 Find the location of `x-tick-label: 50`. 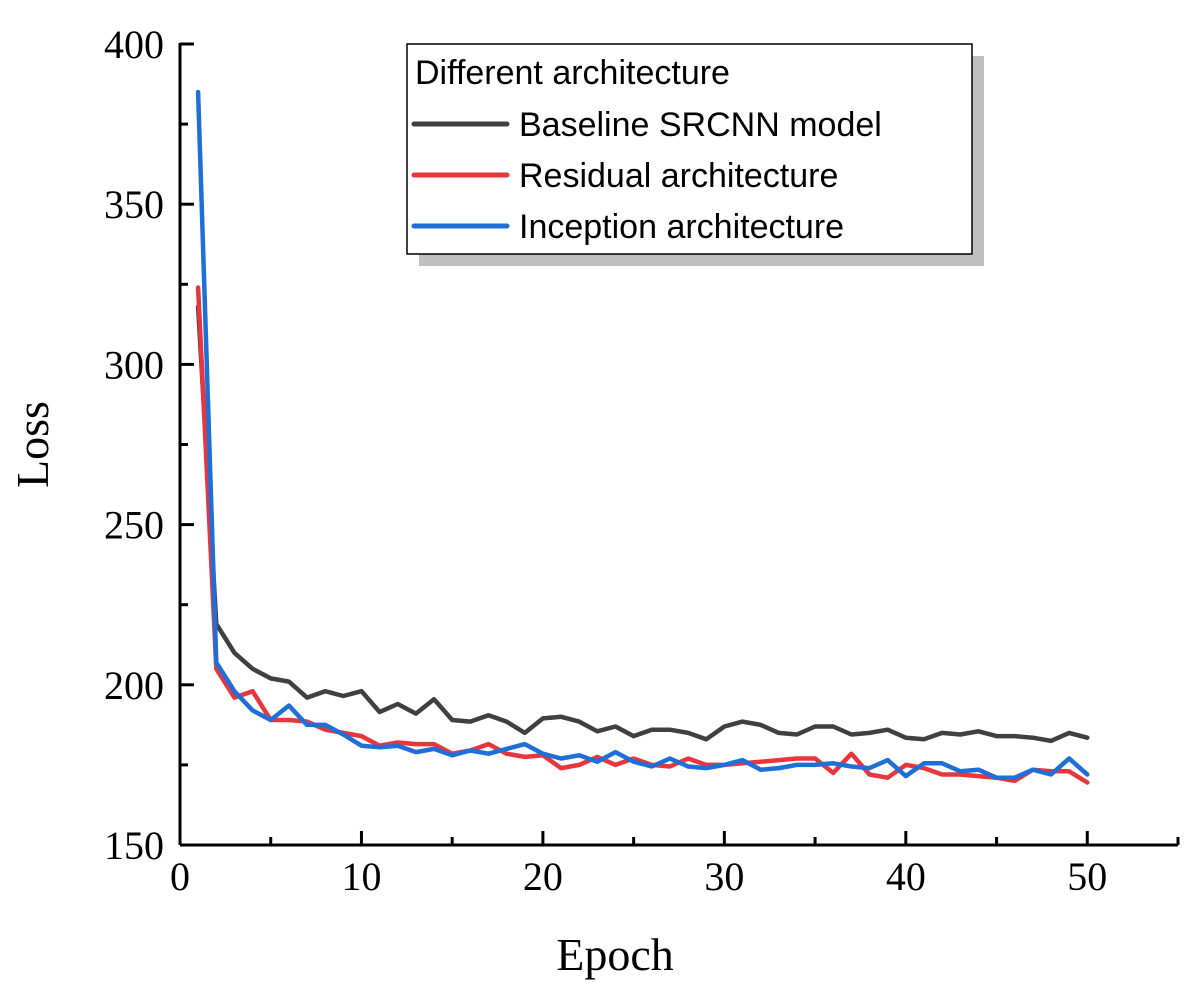

x-tick-label: 50 is located at coordinates (1087, 876).